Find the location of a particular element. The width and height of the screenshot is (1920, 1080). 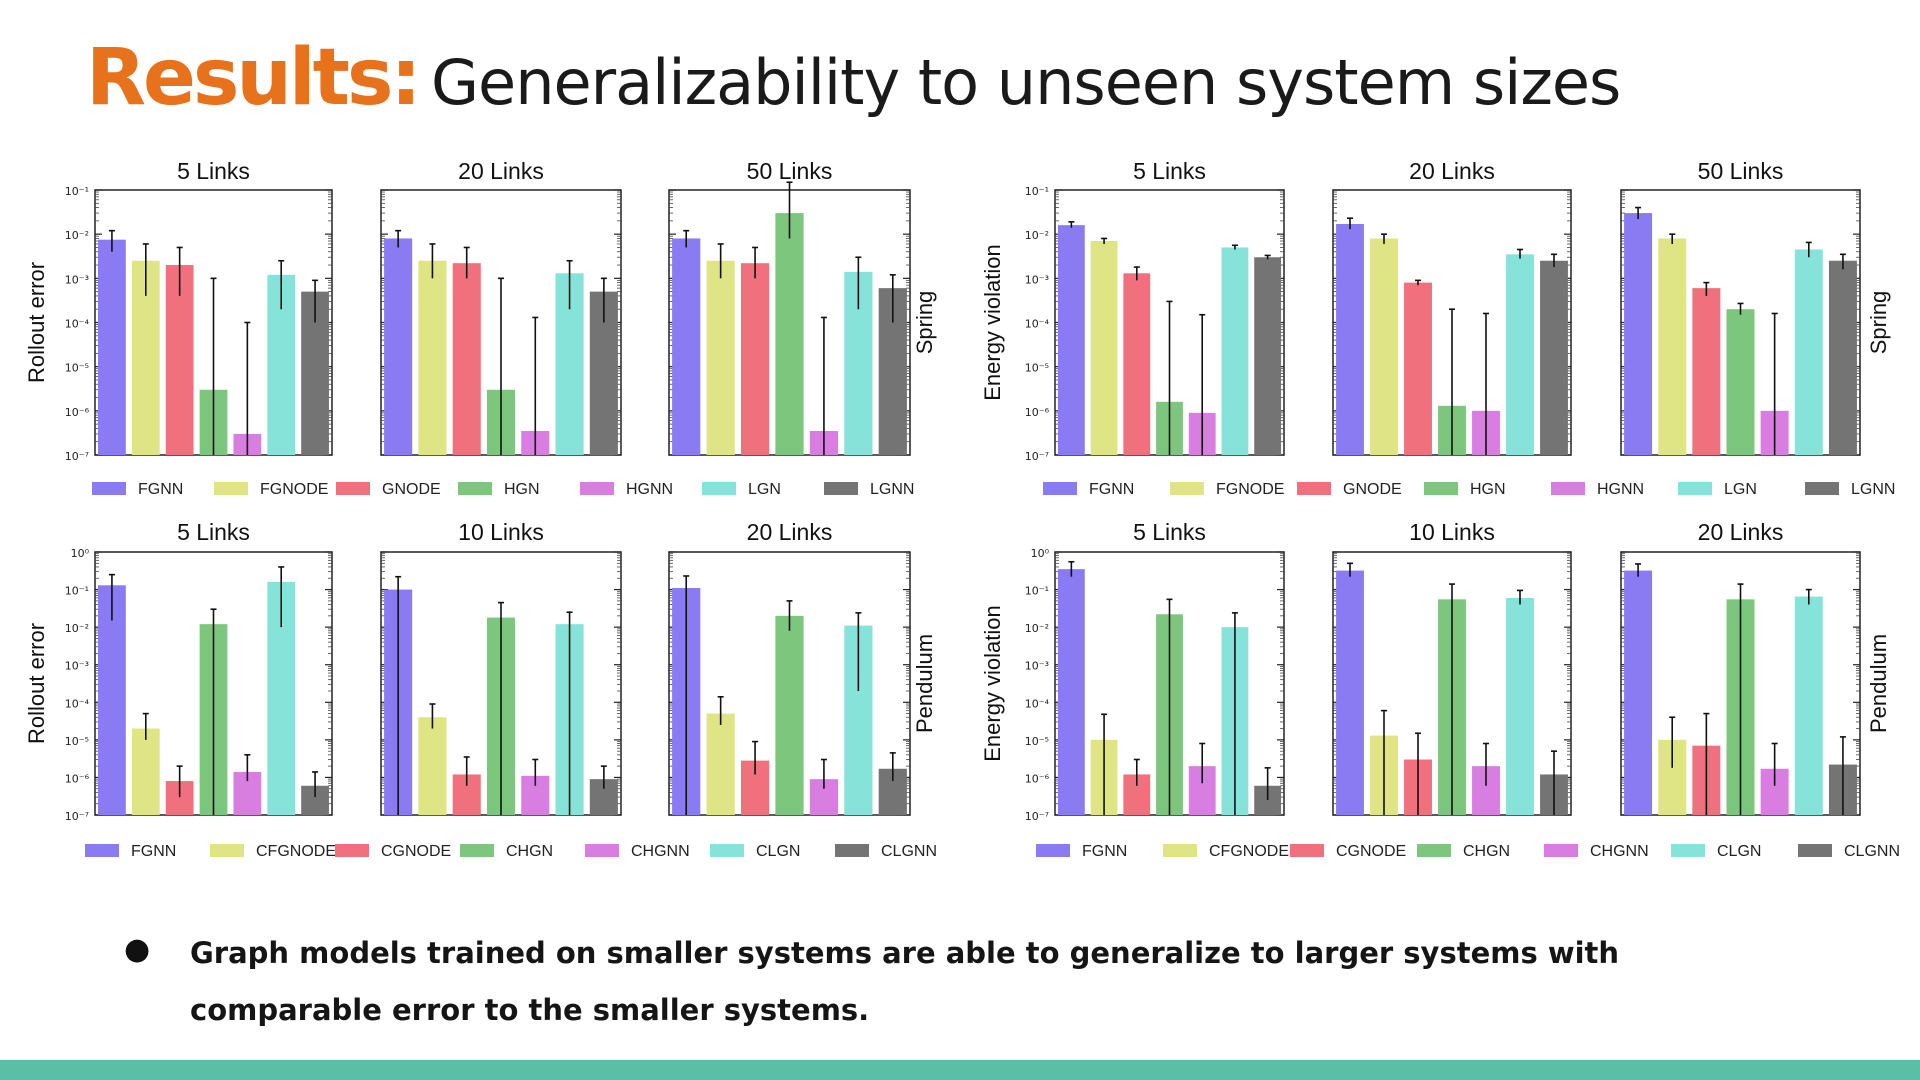

system-label: Pendulum is located at coordinates (924, 683).